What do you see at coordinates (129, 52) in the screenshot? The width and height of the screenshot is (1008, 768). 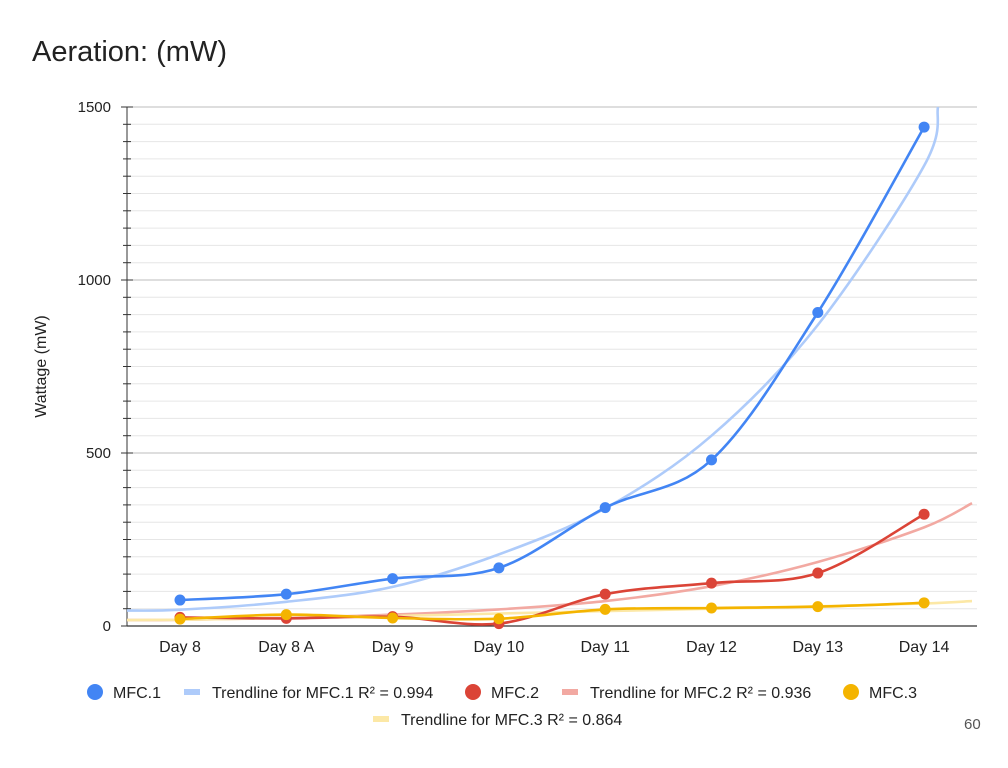 I see `chart-title: Aeration: (mW)` at bounding box center [129, 52].